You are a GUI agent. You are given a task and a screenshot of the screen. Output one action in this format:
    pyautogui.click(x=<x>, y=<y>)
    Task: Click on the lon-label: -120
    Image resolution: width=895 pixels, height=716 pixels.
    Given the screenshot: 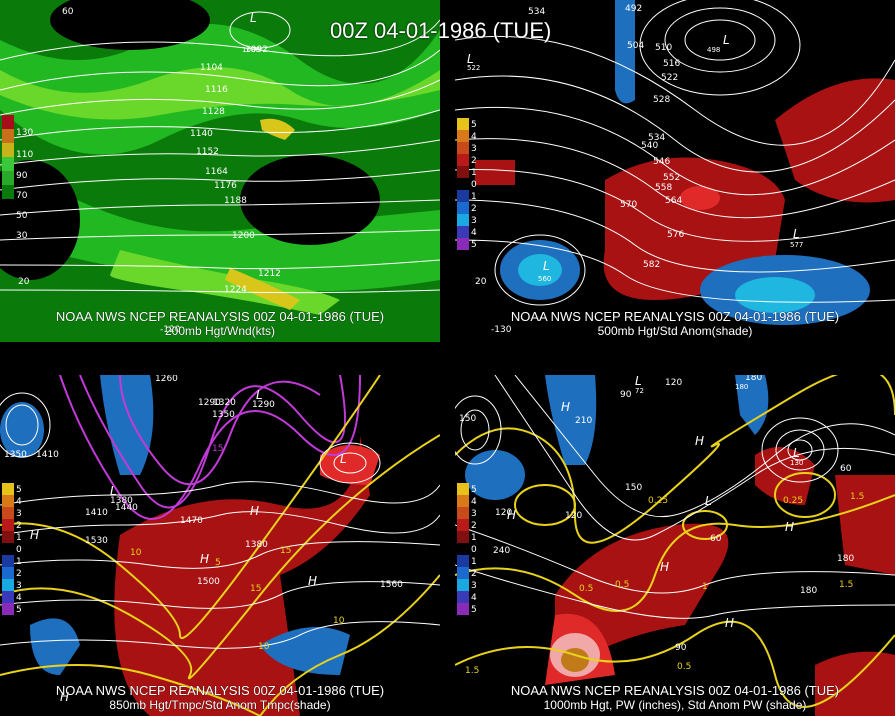 What is the action you would take?
    pyautogui.click(x=170, y=330)
    